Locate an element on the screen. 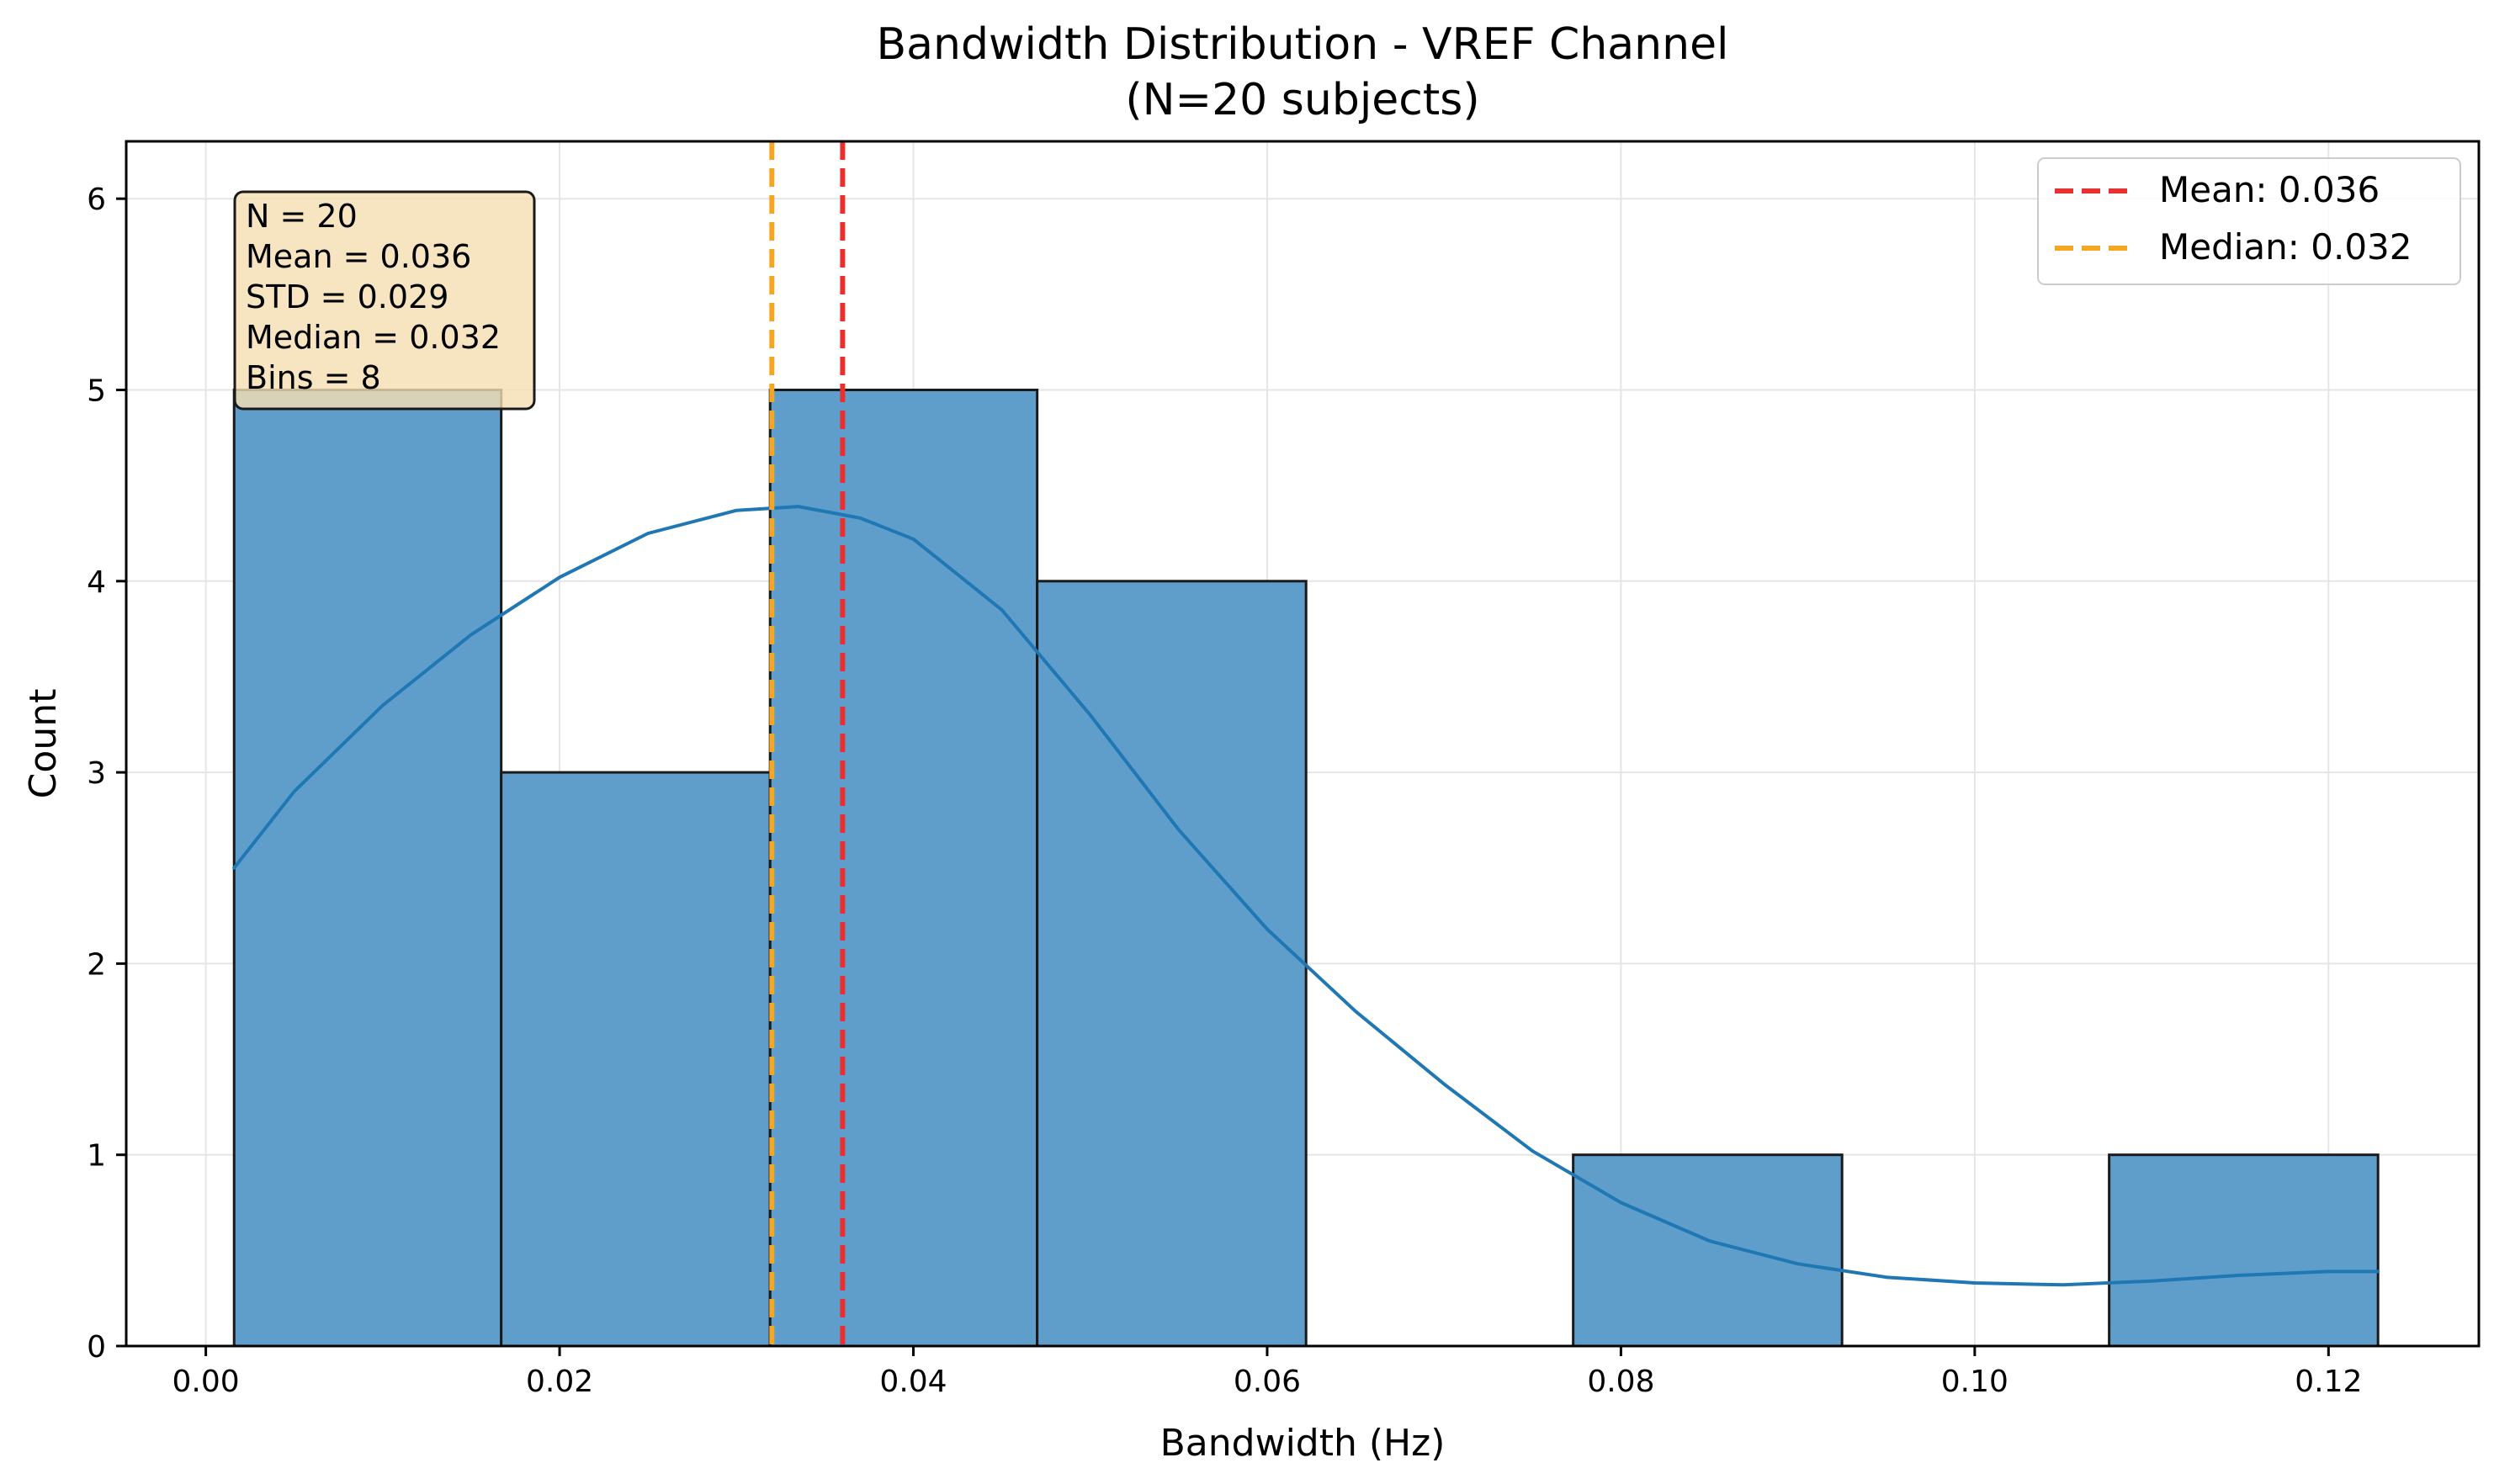 The width and height of the screenshot is (2494, 1484). chart-title: Bandwidth Distribution - VREF Channel is located at coordinates (1302, 44).